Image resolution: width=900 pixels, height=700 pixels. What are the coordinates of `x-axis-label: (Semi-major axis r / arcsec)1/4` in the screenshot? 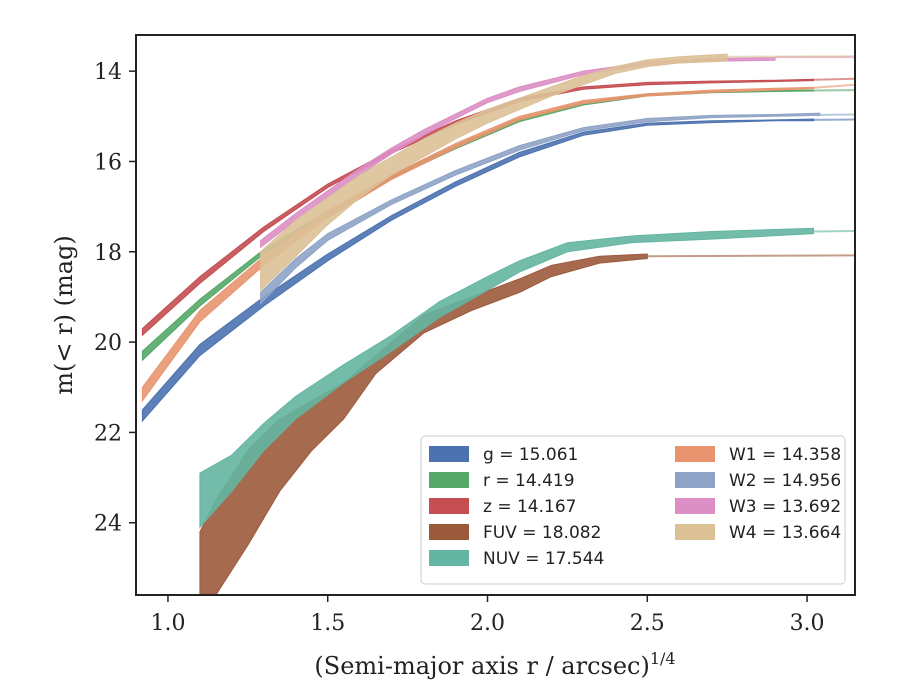 It's located at (494, 664).